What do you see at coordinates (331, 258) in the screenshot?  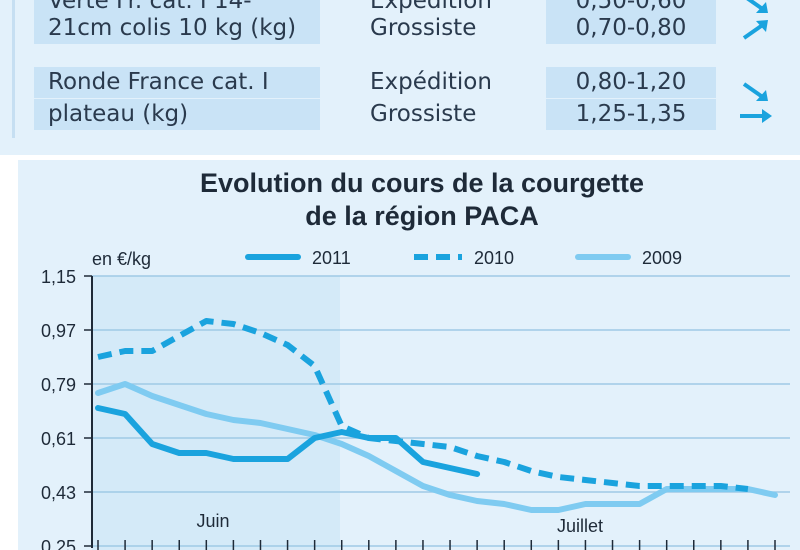 I see `legend-label-2011: 2011` at bounding box center [331, 258].